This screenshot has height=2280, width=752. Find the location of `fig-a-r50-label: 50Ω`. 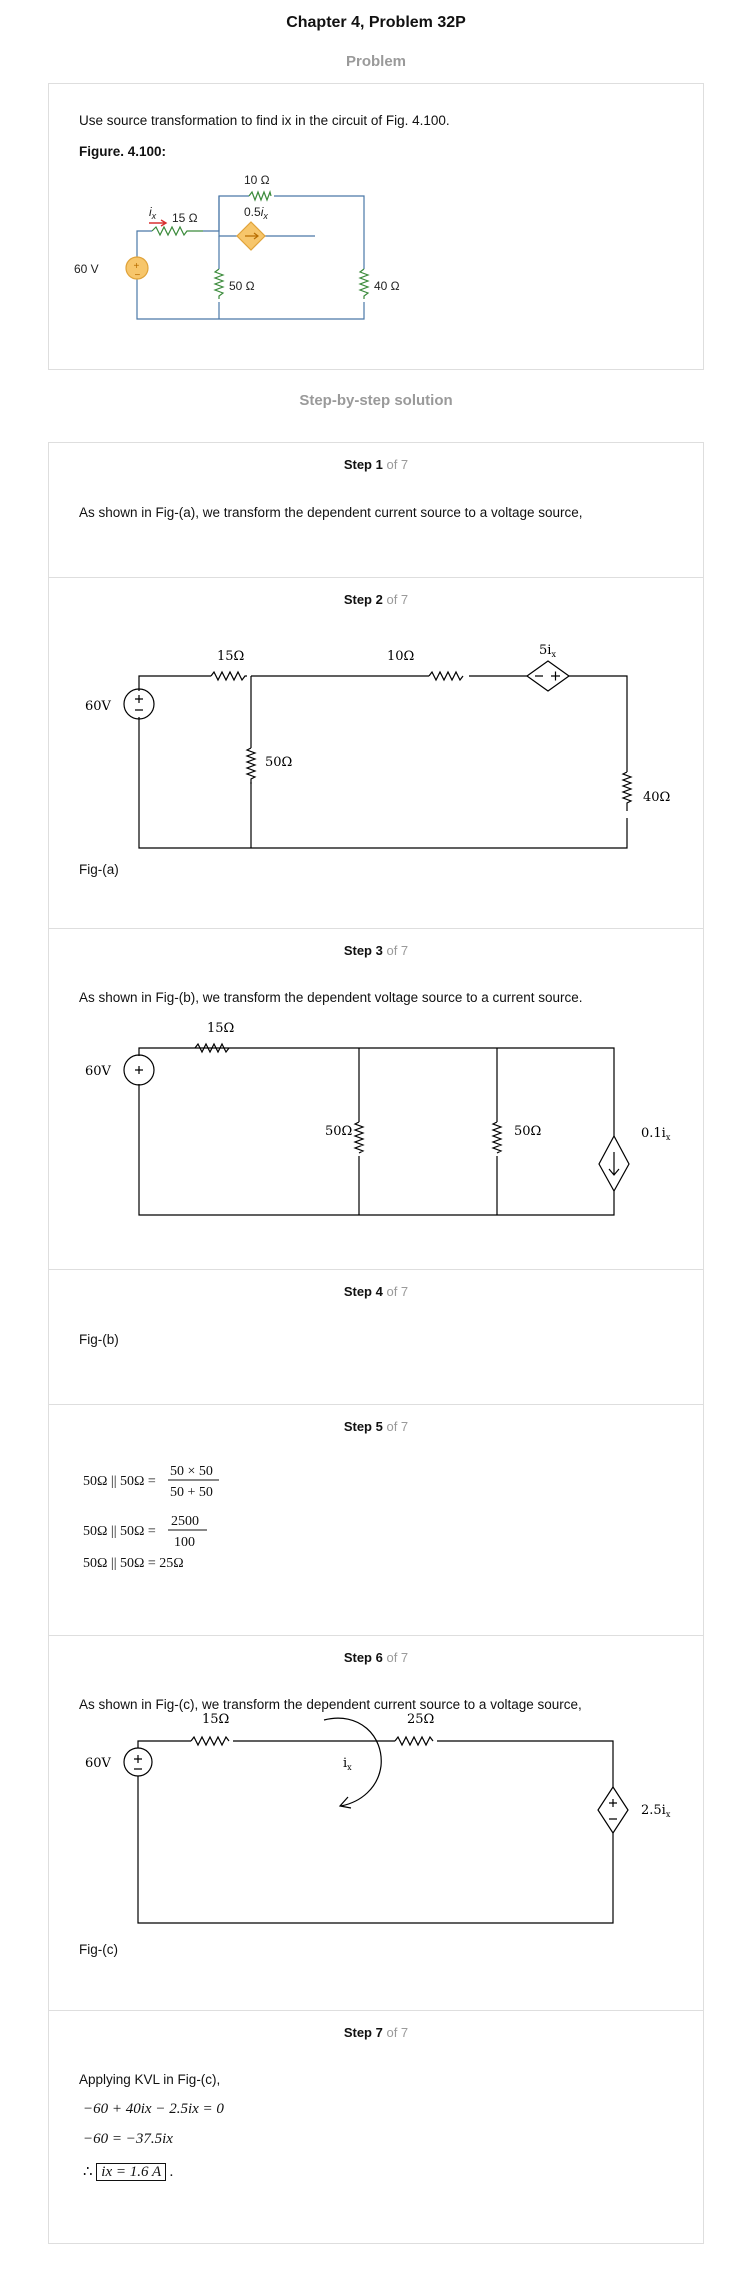

fig-a-r50-label: 50Ω is located at coordinates (278, 762).